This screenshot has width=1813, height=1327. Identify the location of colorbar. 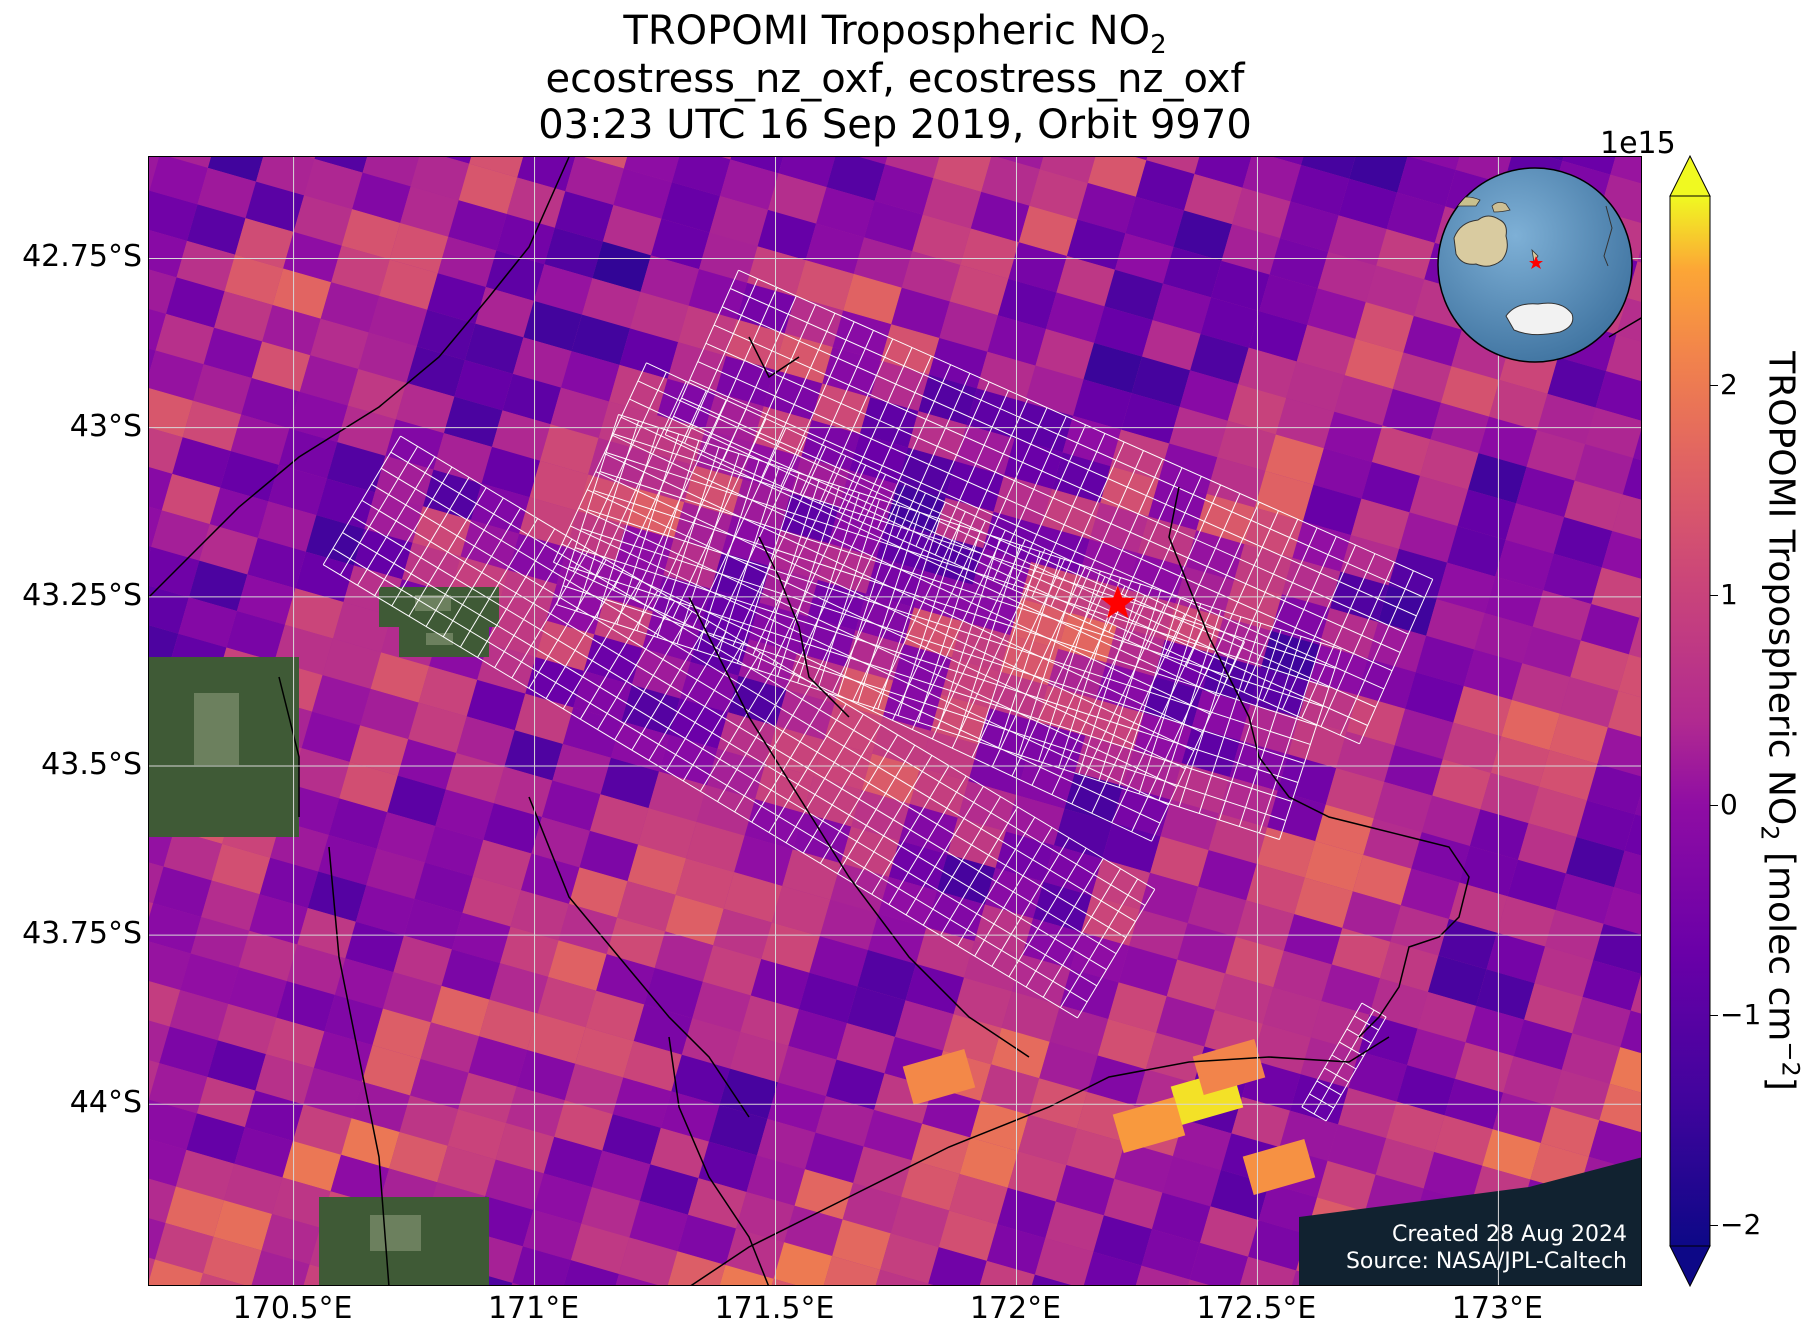
(1690, 721).